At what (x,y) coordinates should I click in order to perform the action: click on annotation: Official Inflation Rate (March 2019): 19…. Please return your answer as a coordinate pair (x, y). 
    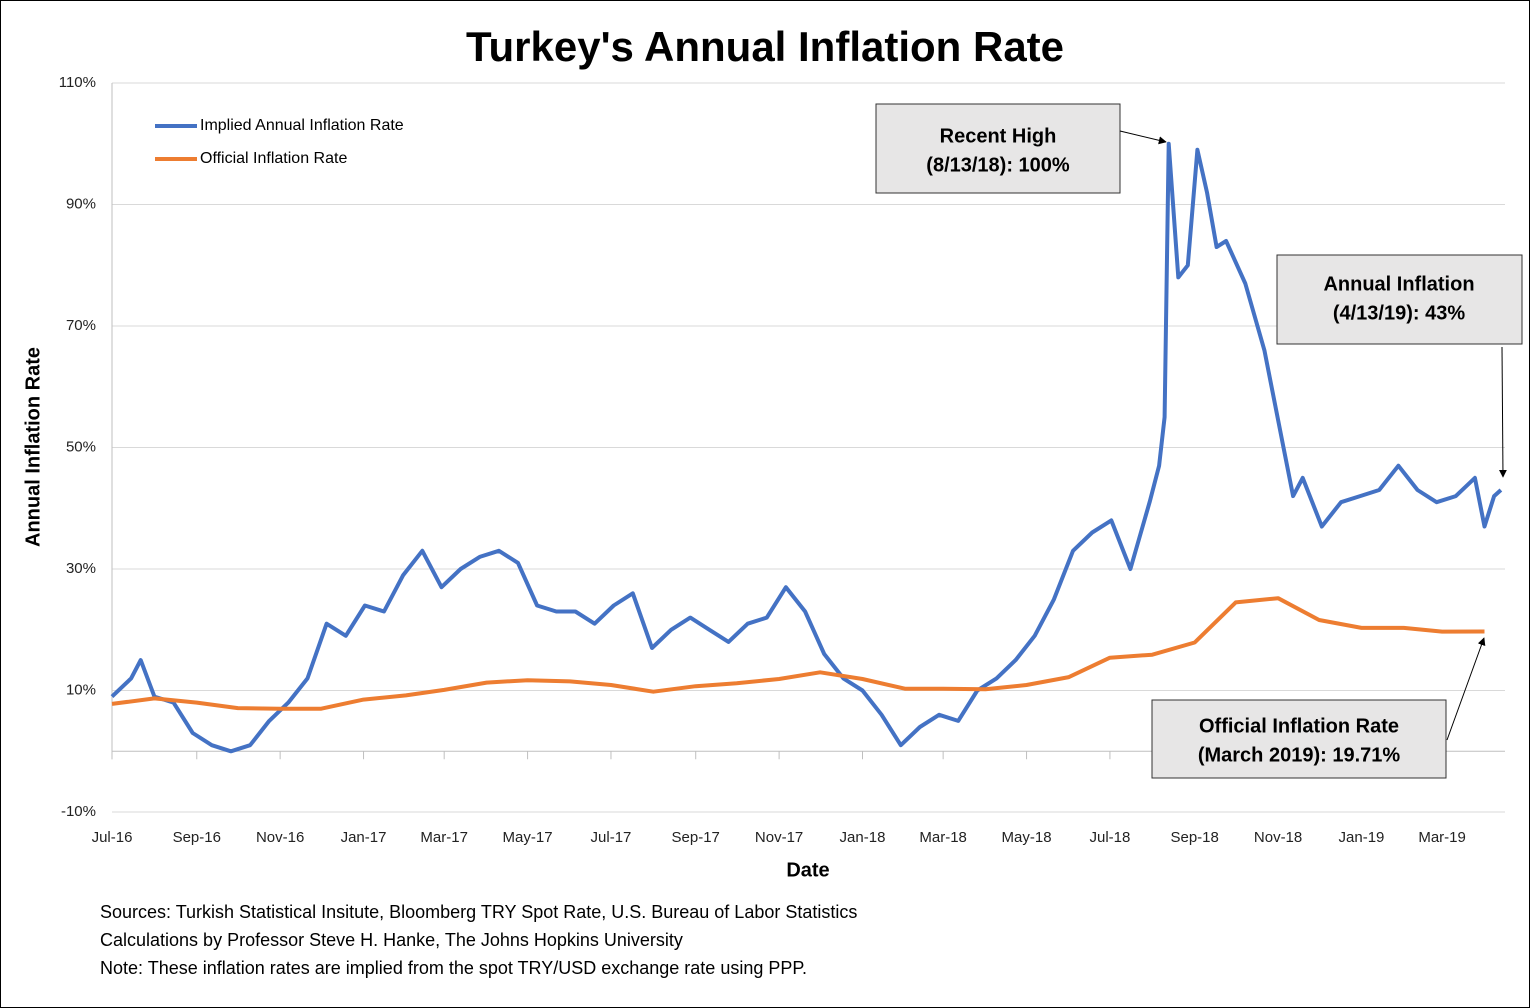
    Looking at the image, I should click on (1318, 708).